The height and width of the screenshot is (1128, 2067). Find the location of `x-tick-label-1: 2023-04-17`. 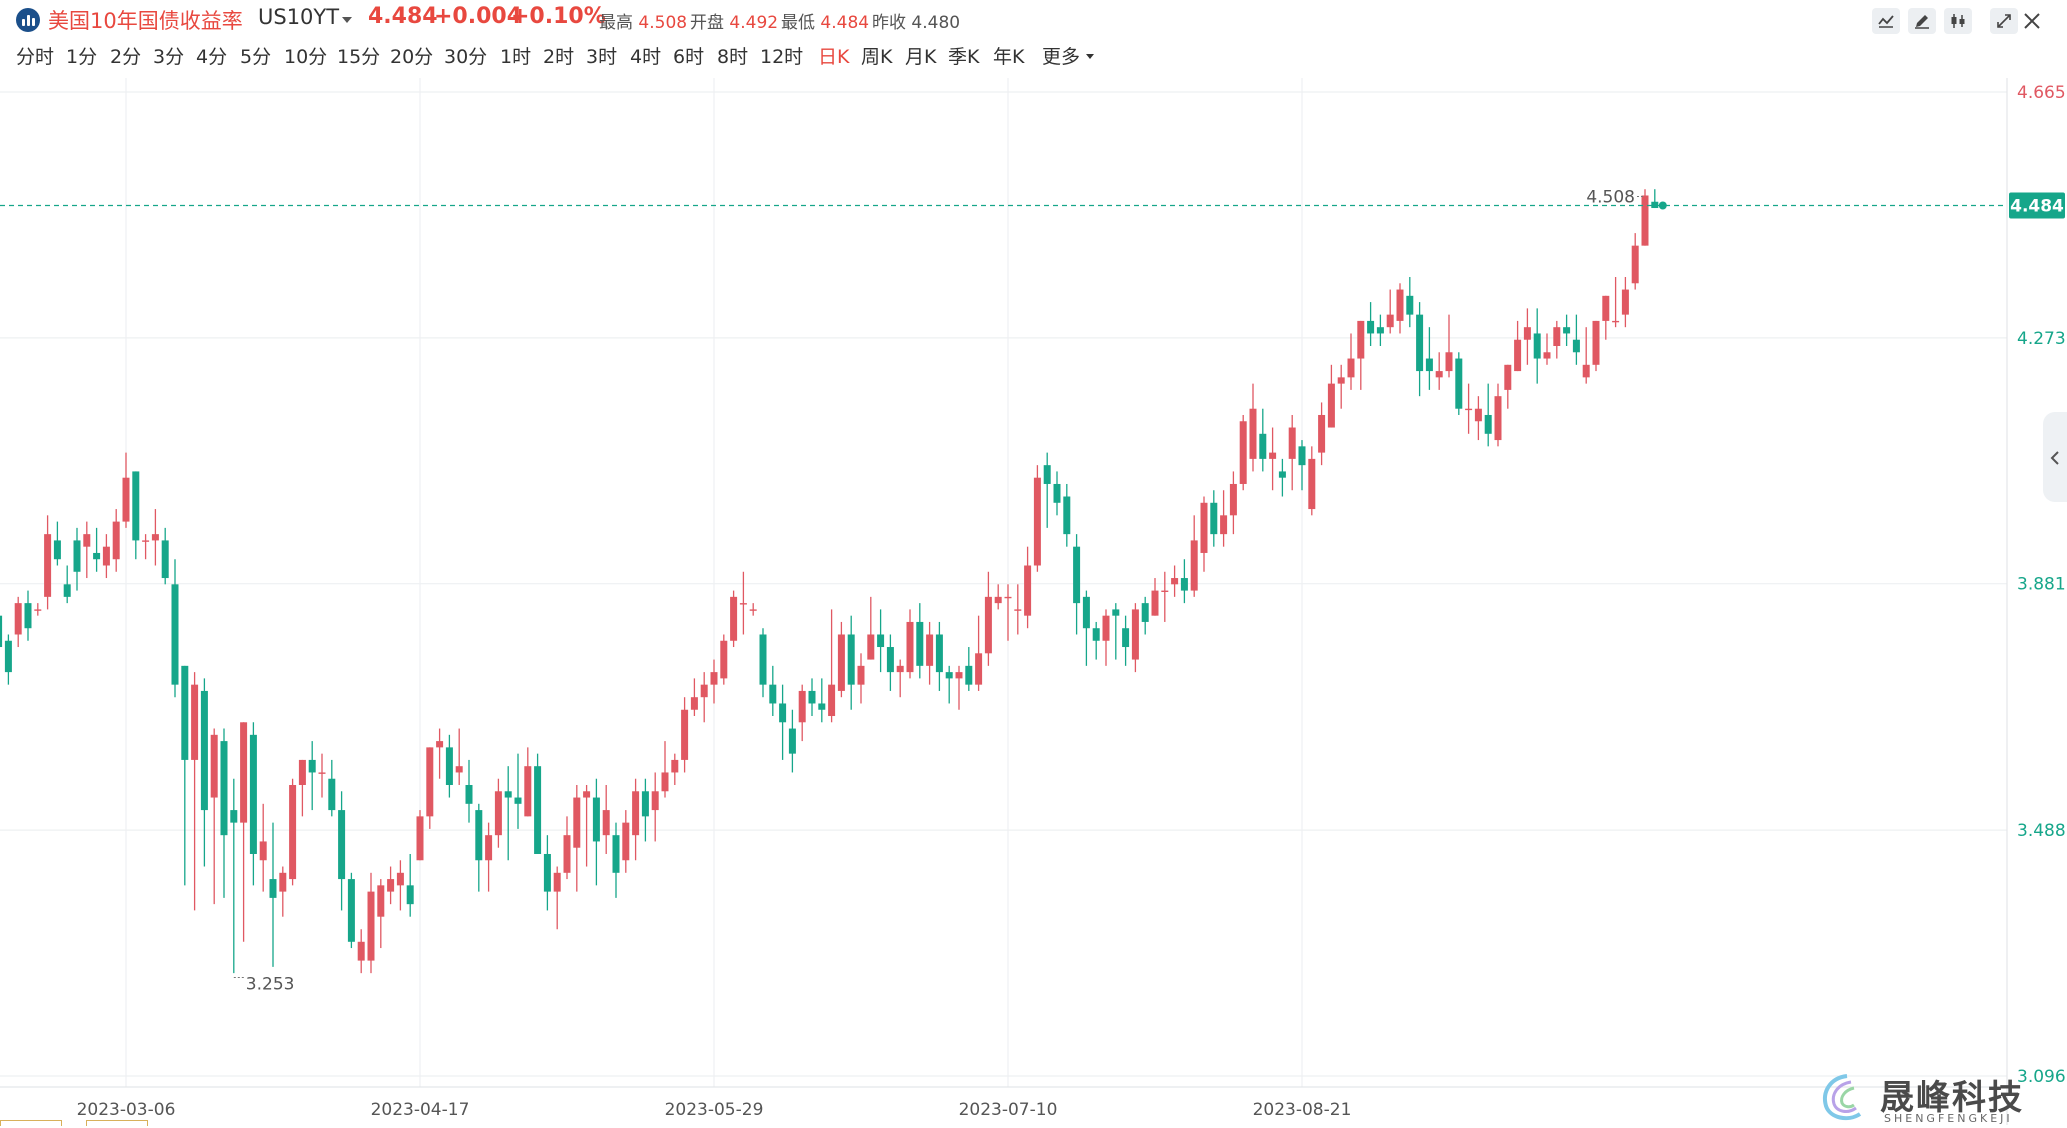

x-tick-label-1: 2023-04-17 is located at coordinates (420, 1110).